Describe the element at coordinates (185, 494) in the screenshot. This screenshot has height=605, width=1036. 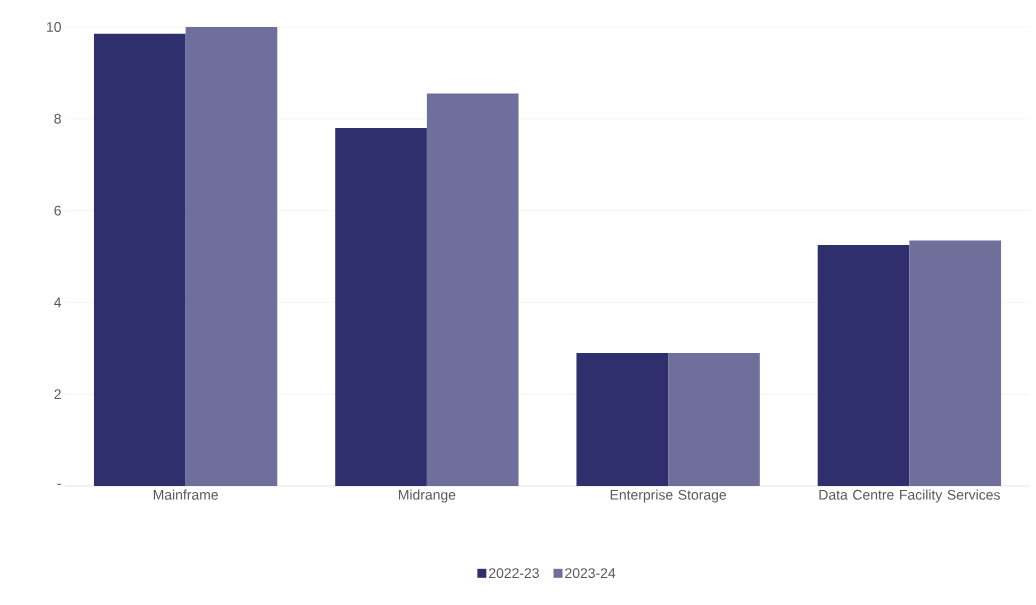
I see `x-tick-label: Mainframe` at that location.